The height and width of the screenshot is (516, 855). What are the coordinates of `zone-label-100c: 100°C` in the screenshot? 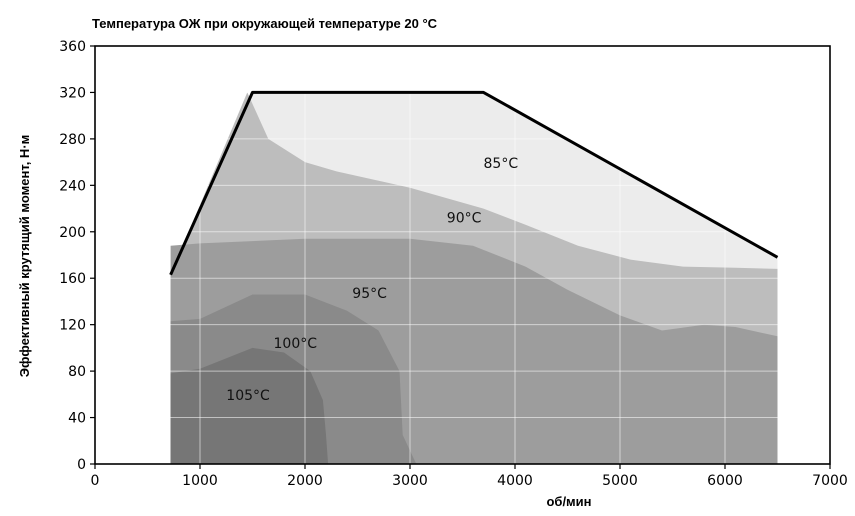 It's located at (296, 344).